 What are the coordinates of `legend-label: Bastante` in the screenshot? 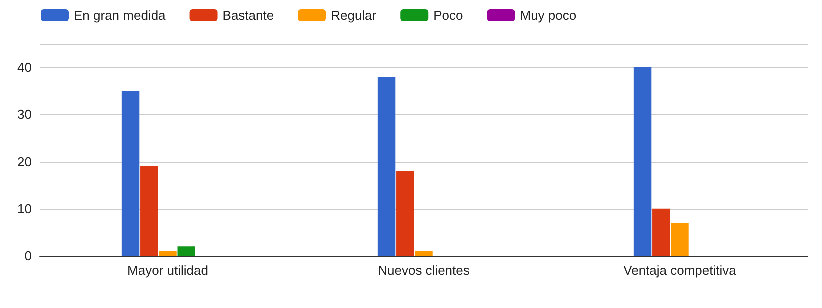 It's located at (248, 15).